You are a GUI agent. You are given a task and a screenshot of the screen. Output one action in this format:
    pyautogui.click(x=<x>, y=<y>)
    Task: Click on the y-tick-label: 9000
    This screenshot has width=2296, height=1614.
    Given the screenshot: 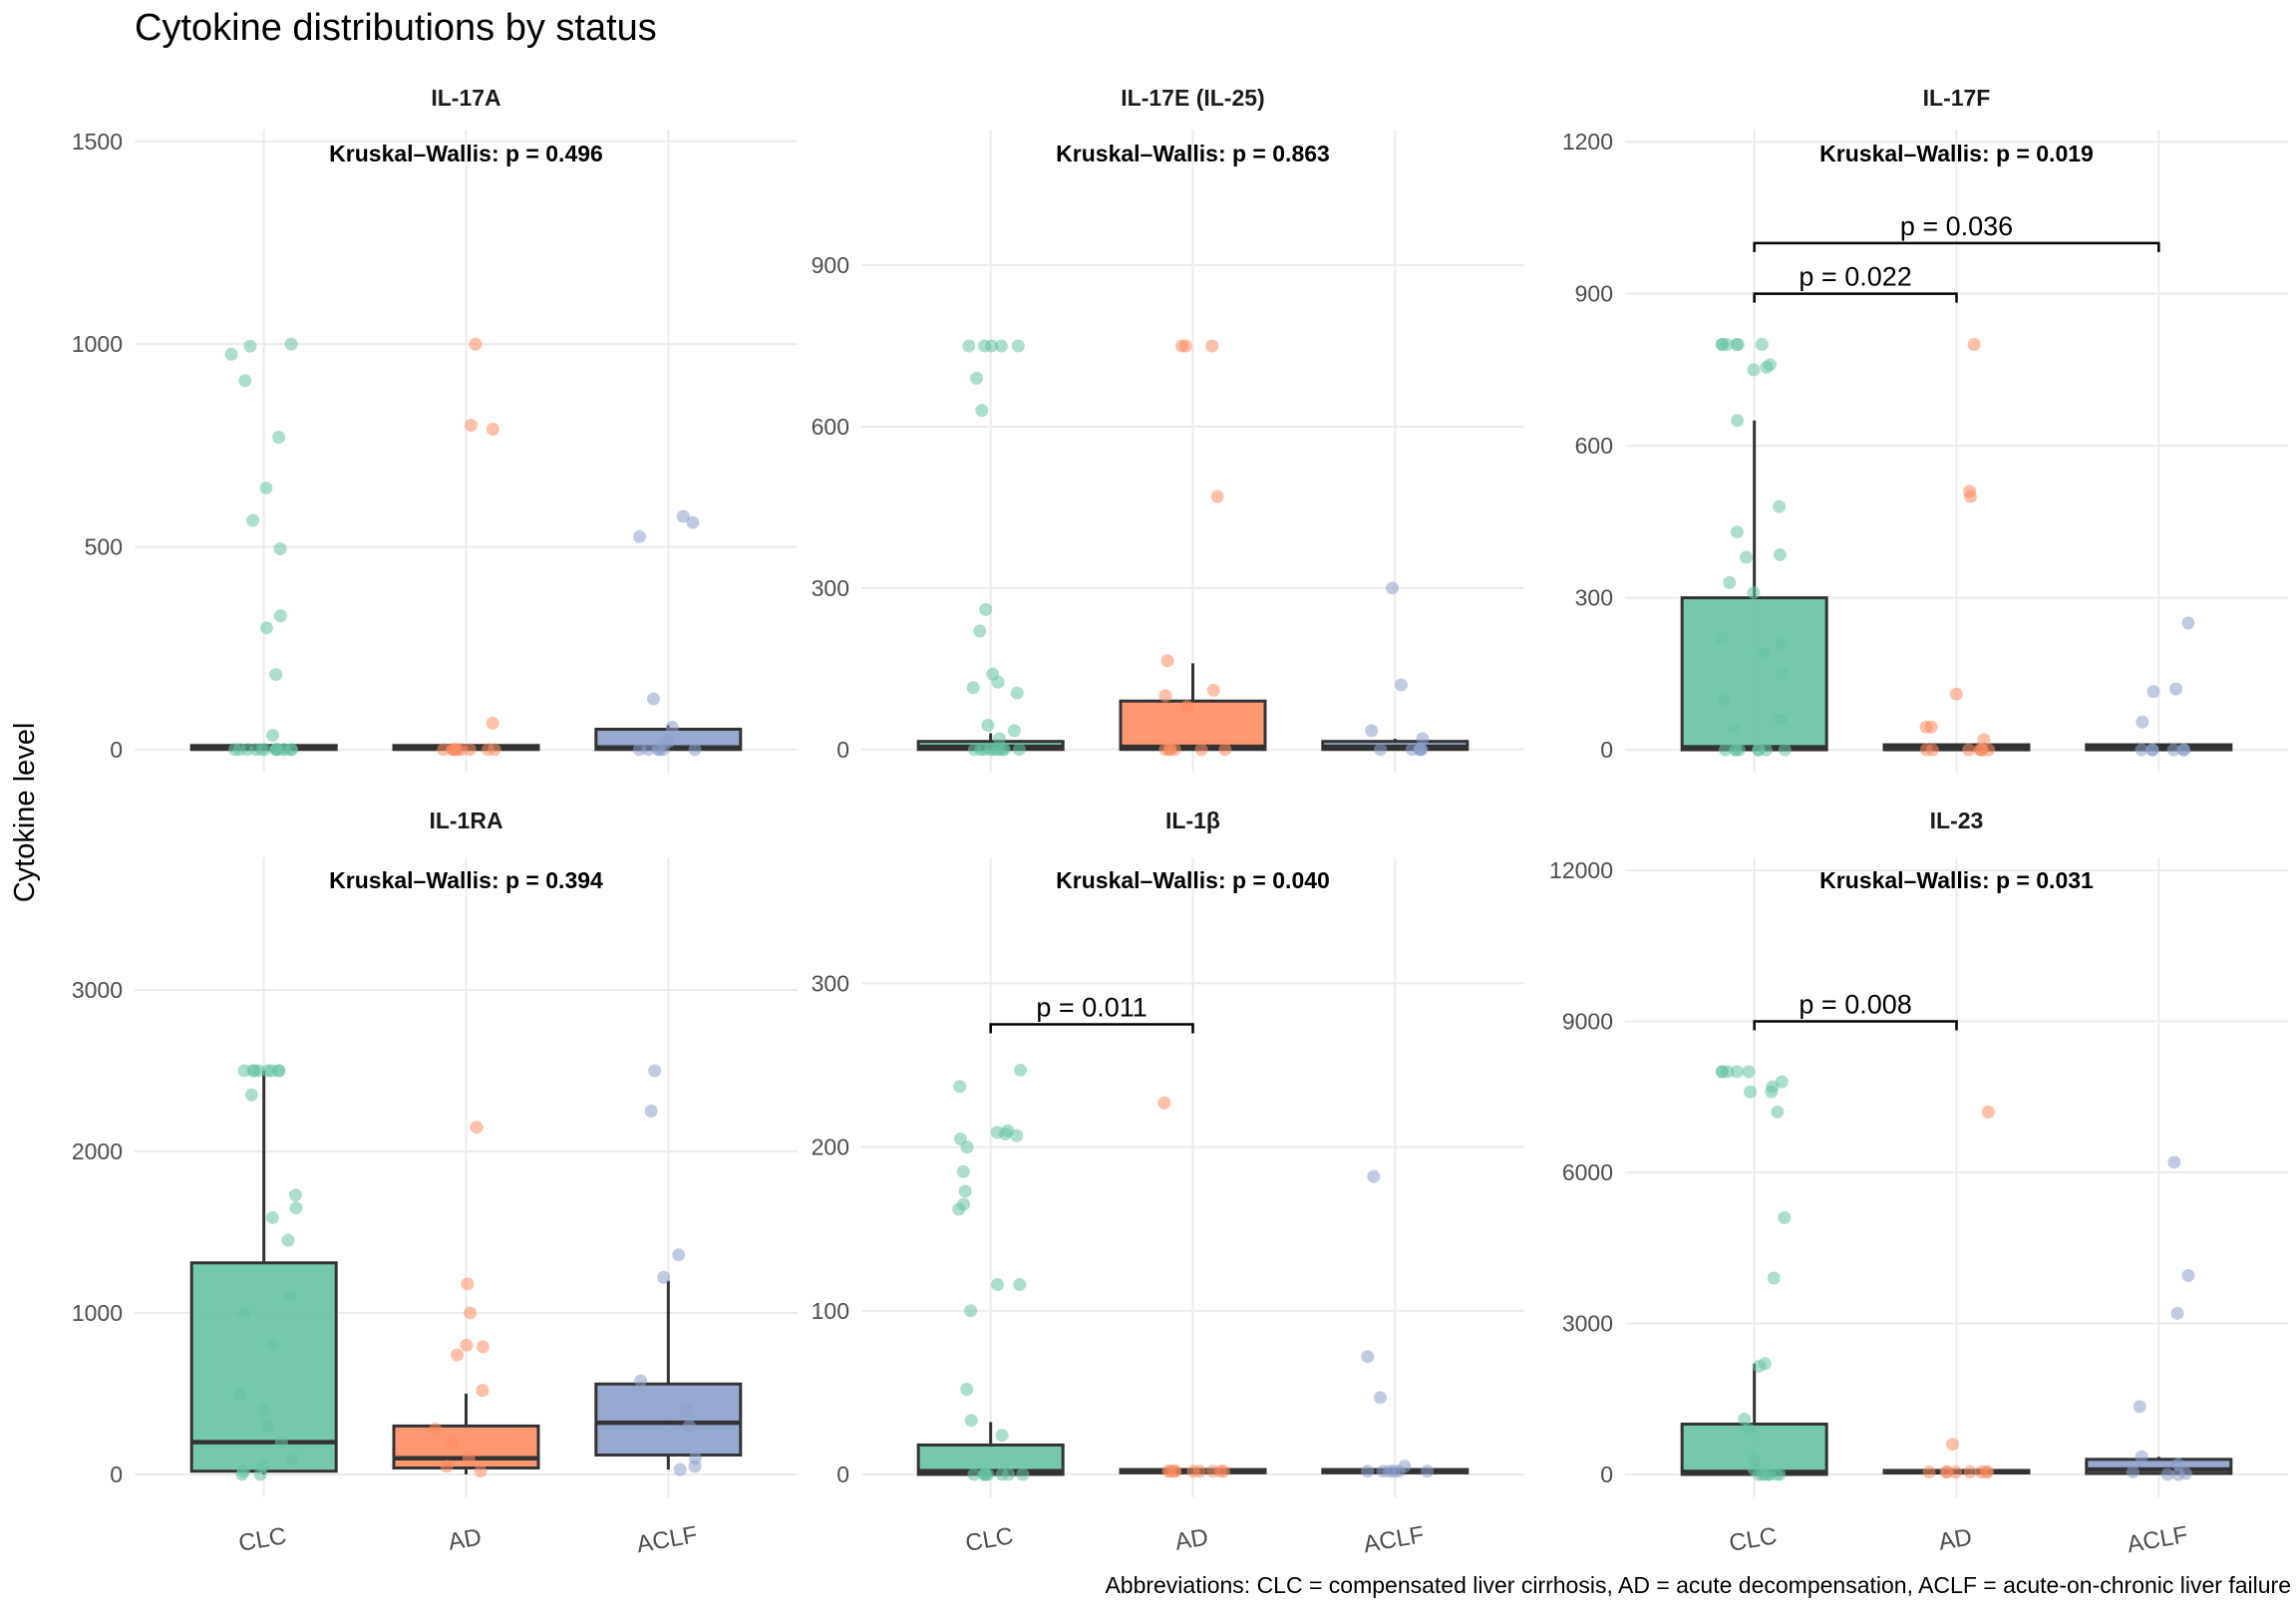 What is the action you would take?
    pyautogui.click(x=1587, y=1021)
    